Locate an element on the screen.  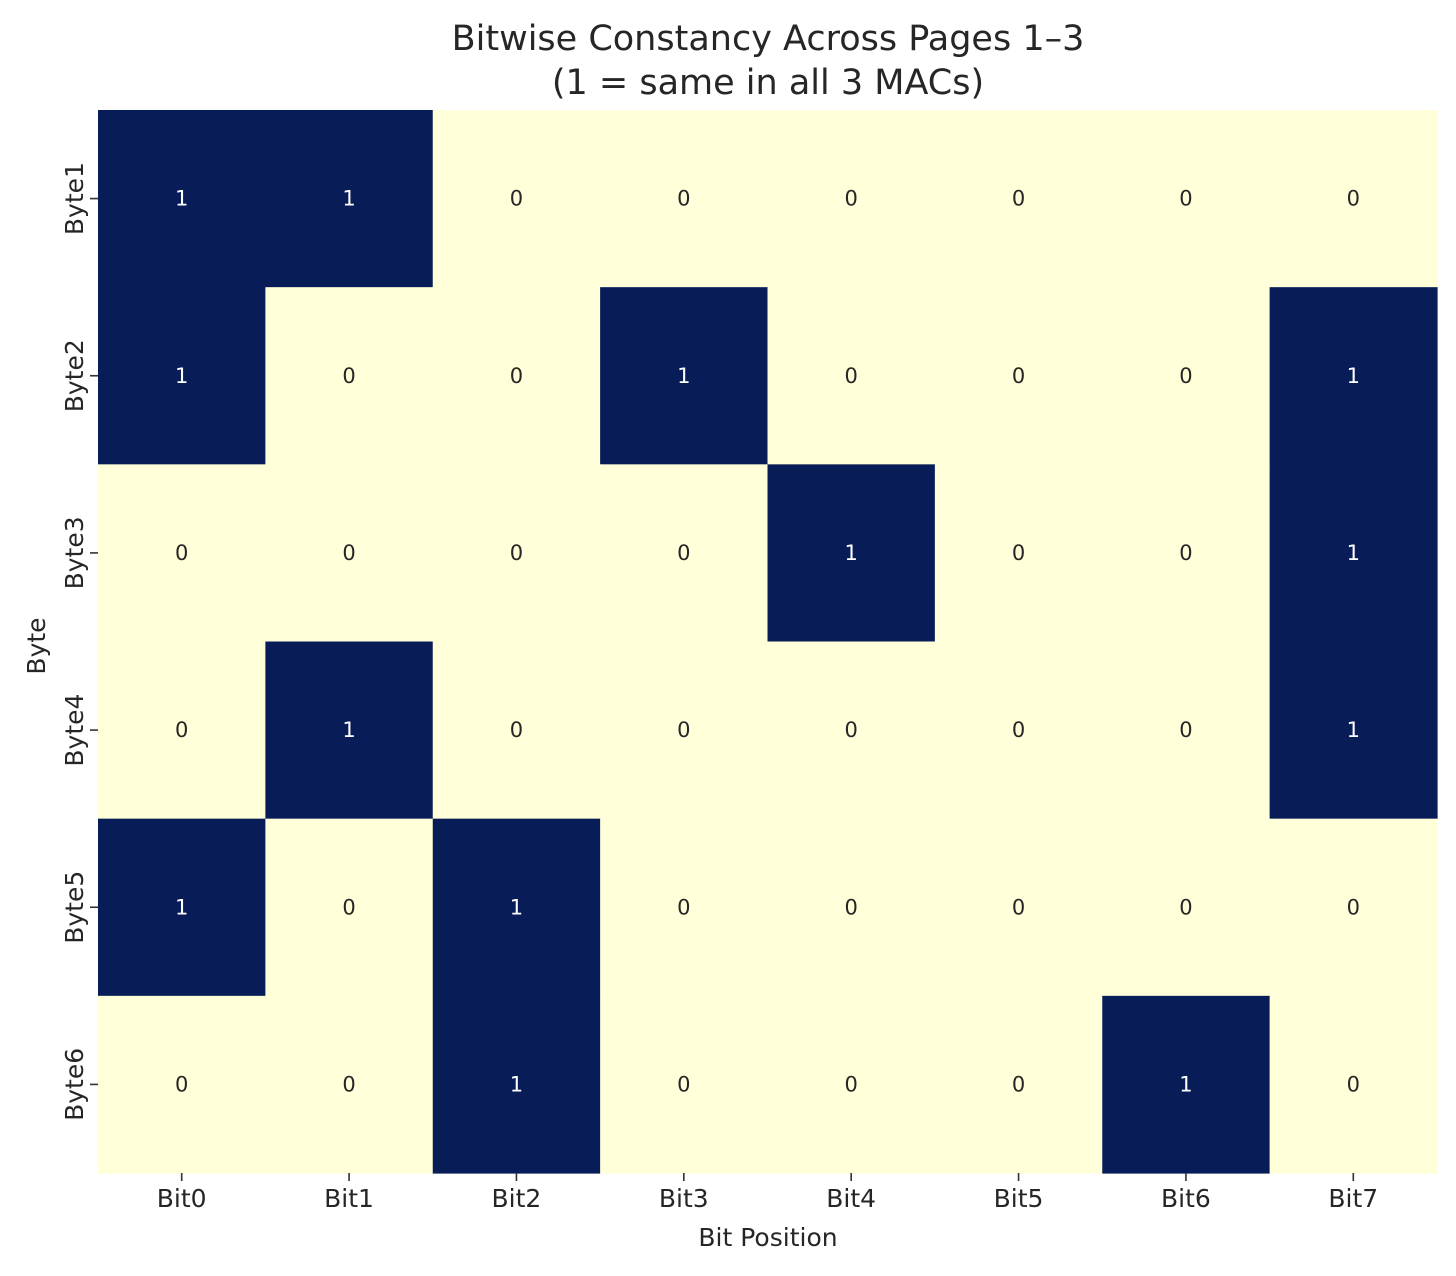
chart-title-line: Bitwise Constancy Across Pages 1–3 is located at coordinates (768, 39).